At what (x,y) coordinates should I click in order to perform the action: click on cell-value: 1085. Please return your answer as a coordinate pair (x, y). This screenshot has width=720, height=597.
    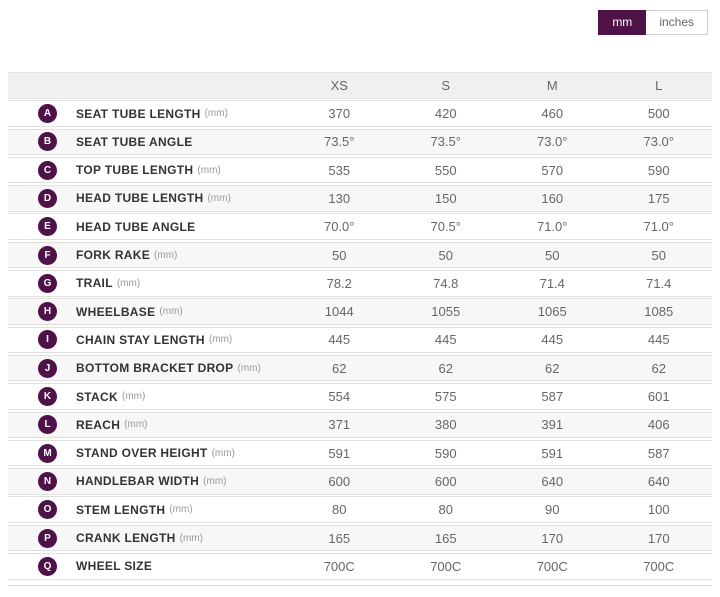
    Looking at the image, I should click on (659, 312).